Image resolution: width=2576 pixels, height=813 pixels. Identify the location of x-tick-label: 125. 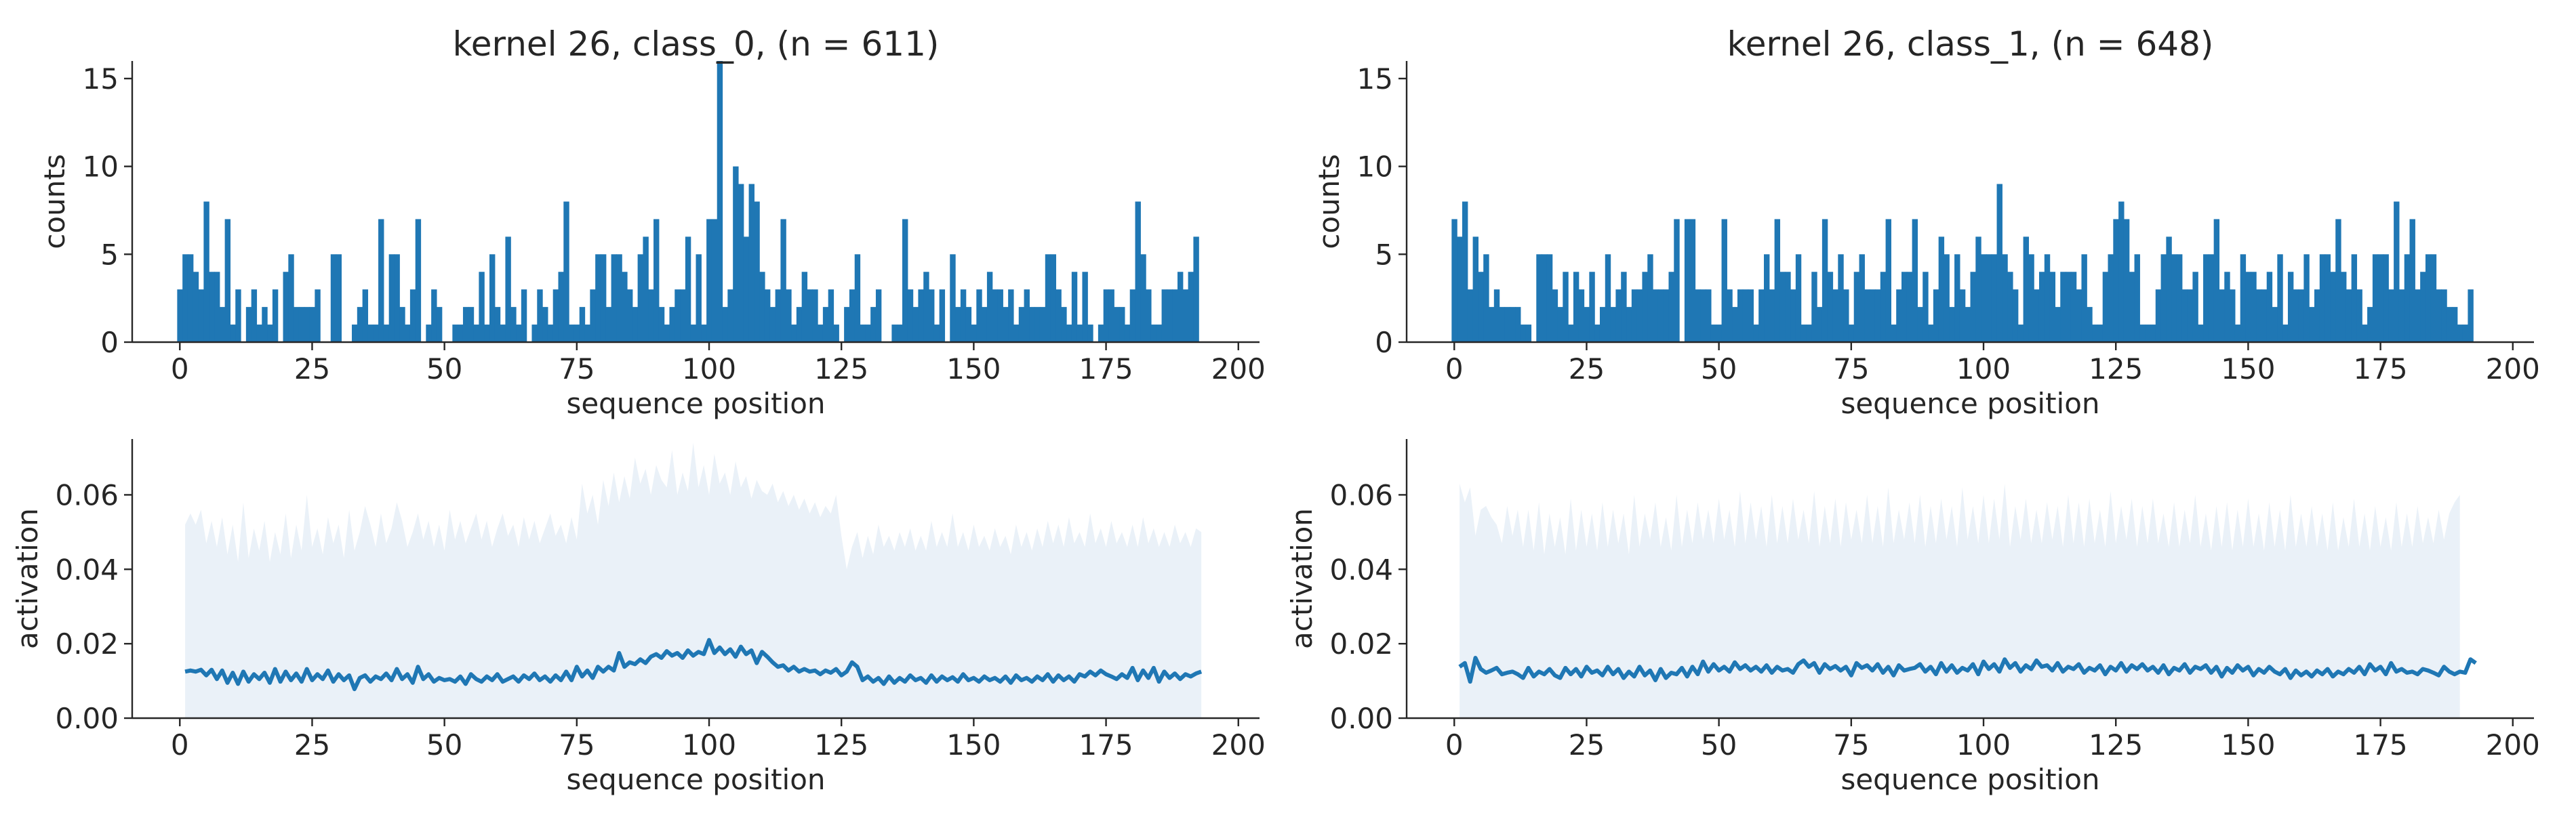
(841, 368).